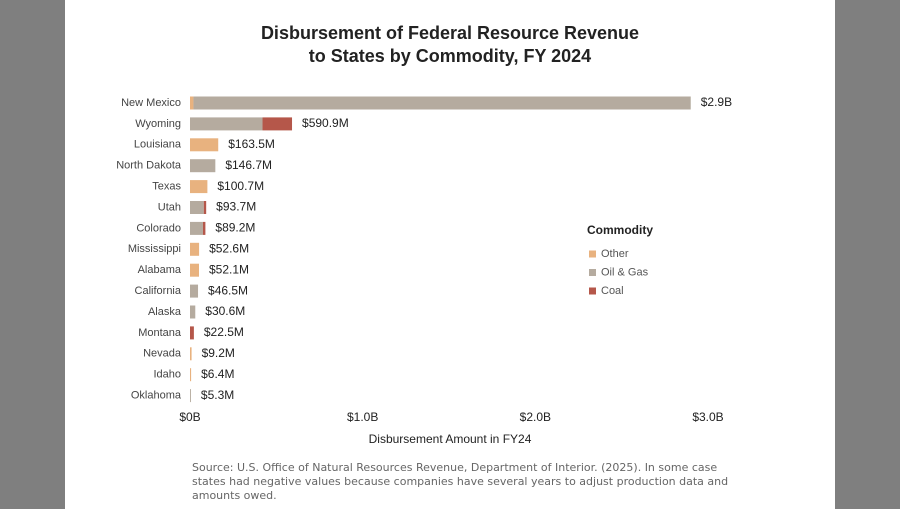 This screenshot has width=900, height=509. I want to click on y-tick-label: North Dakota, so click(149, 166).